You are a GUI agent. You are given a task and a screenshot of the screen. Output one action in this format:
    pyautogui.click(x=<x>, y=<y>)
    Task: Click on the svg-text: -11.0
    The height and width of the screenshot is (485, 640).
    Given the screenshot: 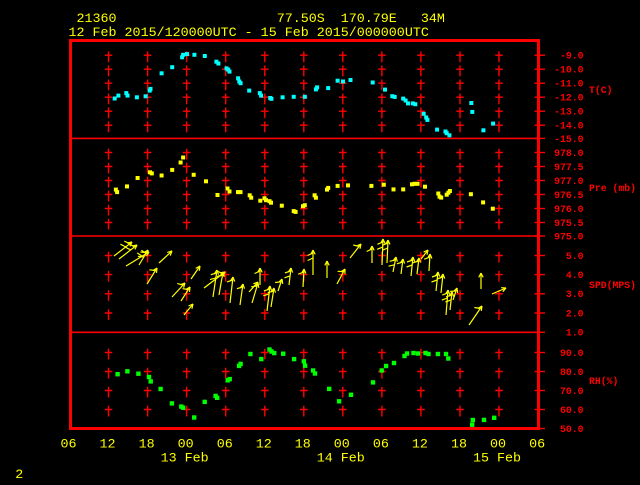 What is the action you would take?
    pyautogui.click(x=569, y=84)
    